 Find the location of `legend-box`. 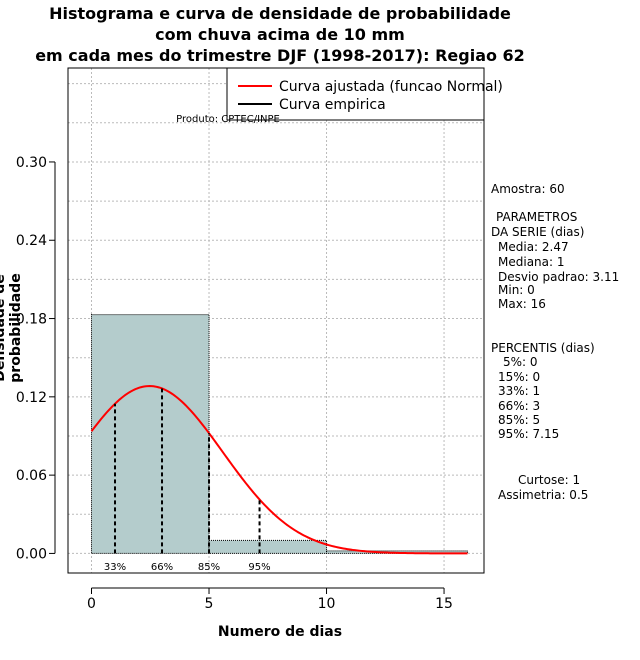

legend-box is located at coordinates (355, 94).